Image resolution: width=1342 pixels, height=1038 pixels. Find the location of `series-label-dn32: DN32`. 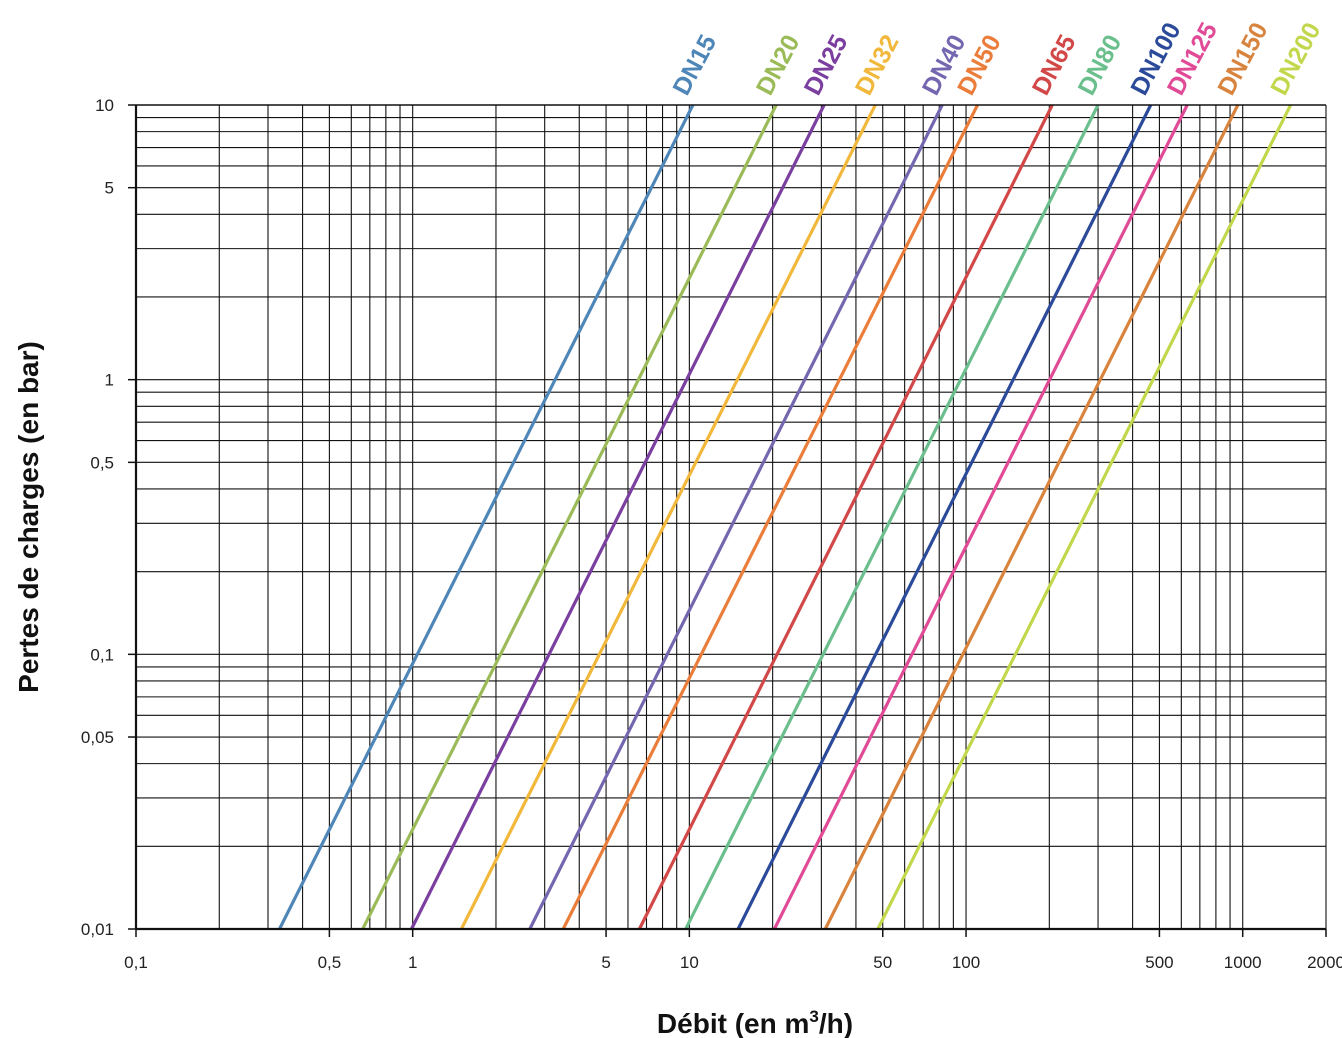

series-label-dn32: DN32 is located at coordinates (877, 65).